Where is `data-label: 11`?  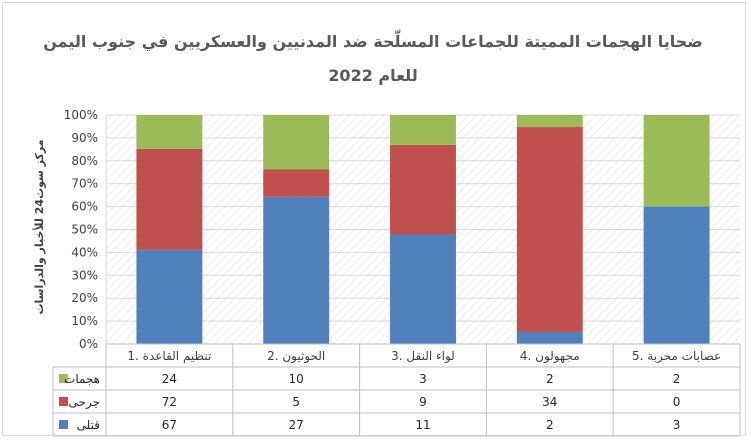 data-label: 11 is located at coordinates (422, 425).